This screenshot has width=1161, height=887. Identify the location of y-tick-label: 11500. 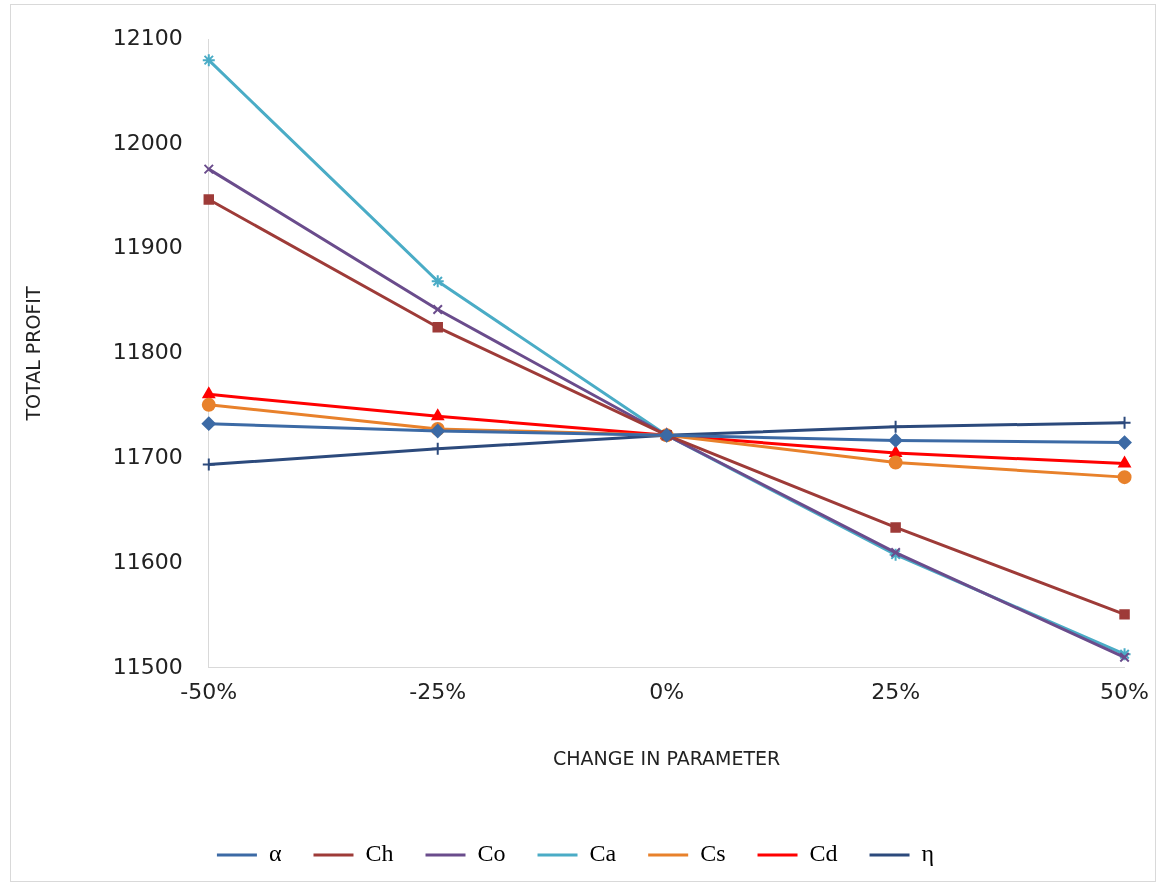
(147, 666).